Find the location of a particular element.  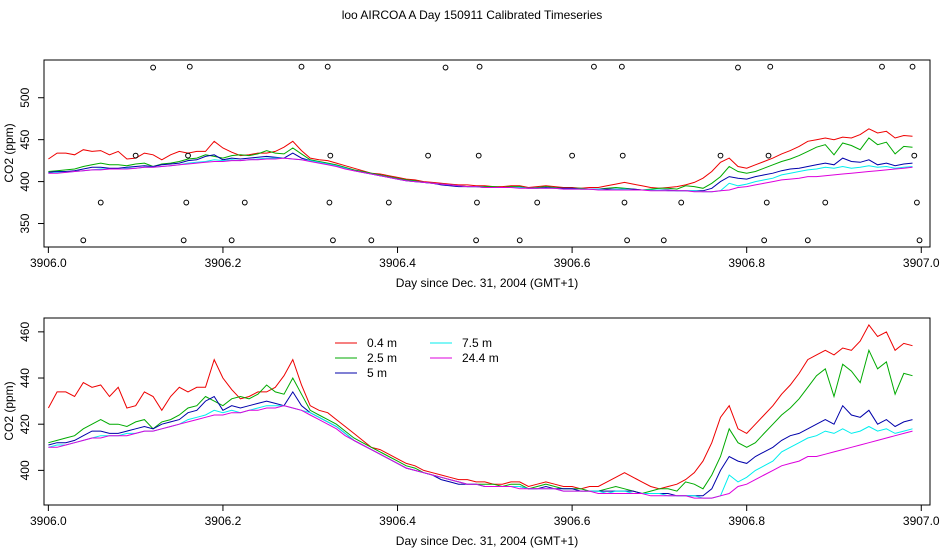

legend: 0.4 m2.5 m5 m 7.5 m24.4 m is located at coordinates (417, 358).